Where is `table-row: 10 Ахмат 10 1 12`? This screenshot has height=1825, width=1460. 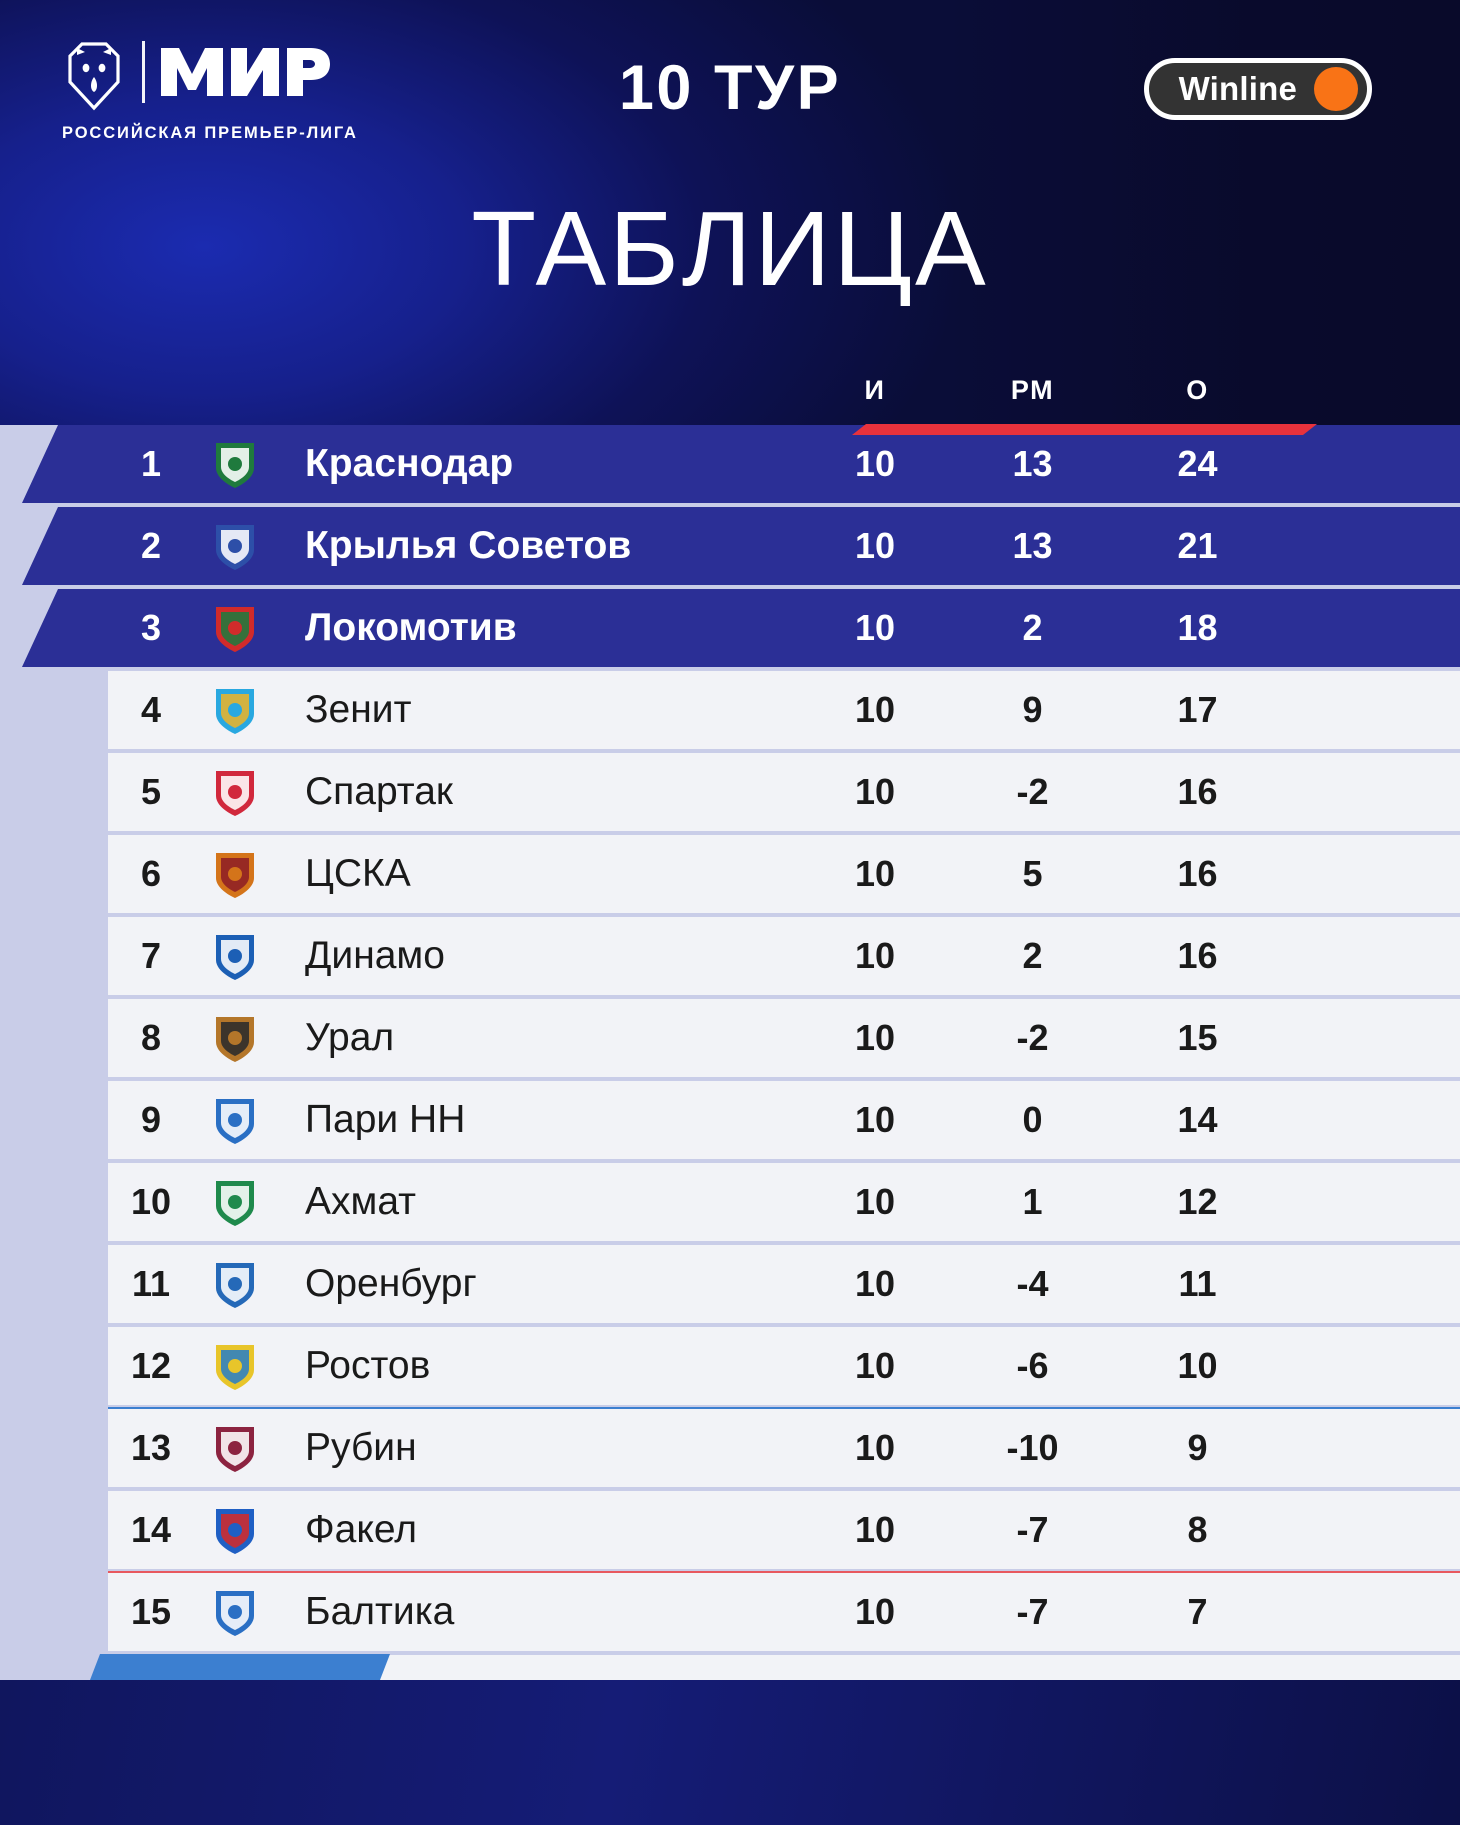
table-row: 10 Ахмат 10 1 12 is located at coordinates (784, 1202).